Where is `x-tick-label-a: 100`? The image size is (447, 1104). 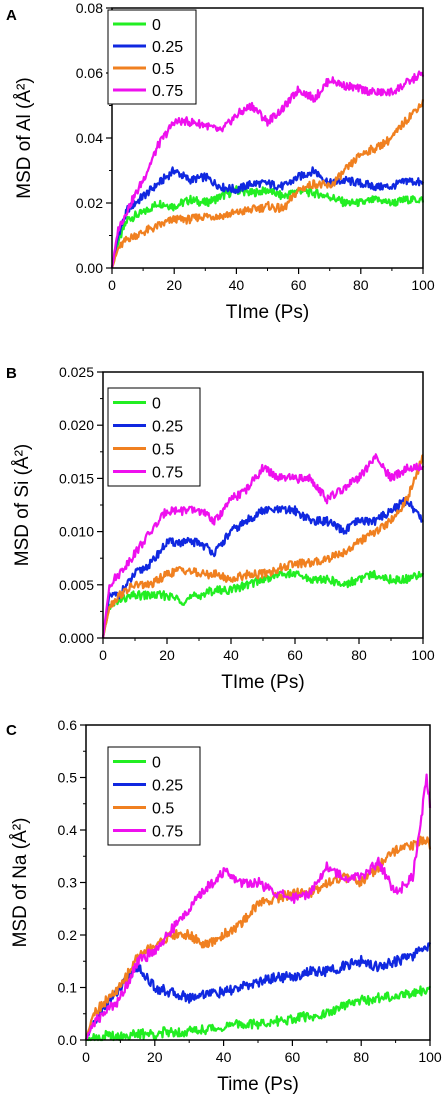 x-tick-label-a: 100 is located at coordinates (423, 285).